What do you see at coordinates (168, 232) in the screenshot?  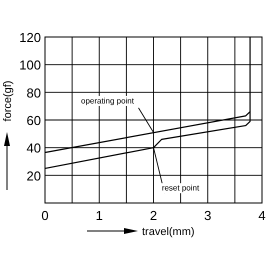 I see `x-axis-title: travel(mm)` at bounding box center [168, 232].